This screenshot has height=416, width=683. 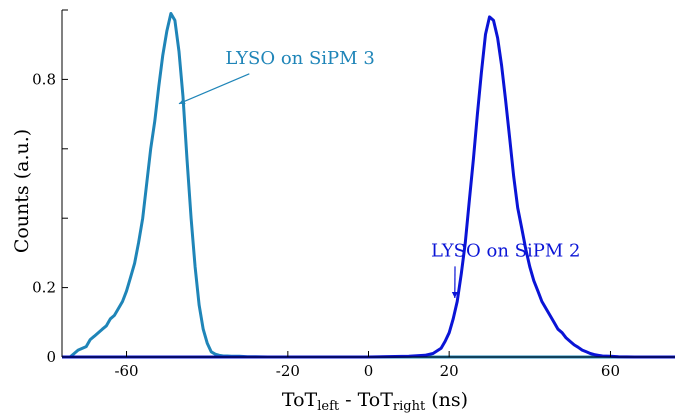 I want to click on x-tick-label: -60, so click(x=126, y=371).